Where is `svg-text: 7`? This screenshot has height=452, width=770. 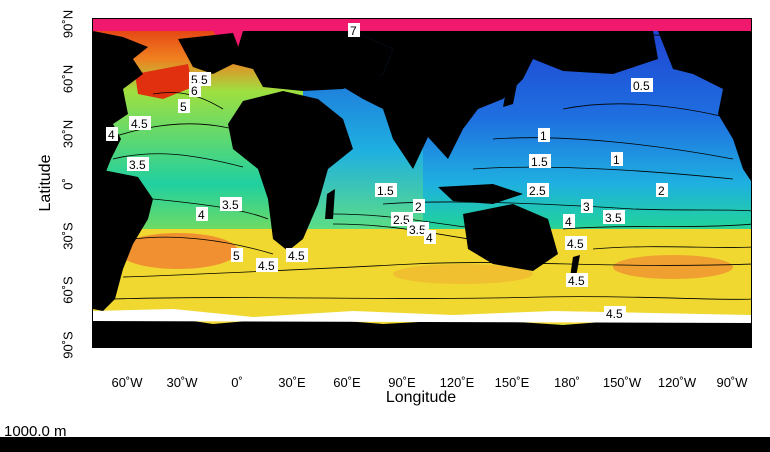 svg-text: 7 is located at coordinates (353, 31).